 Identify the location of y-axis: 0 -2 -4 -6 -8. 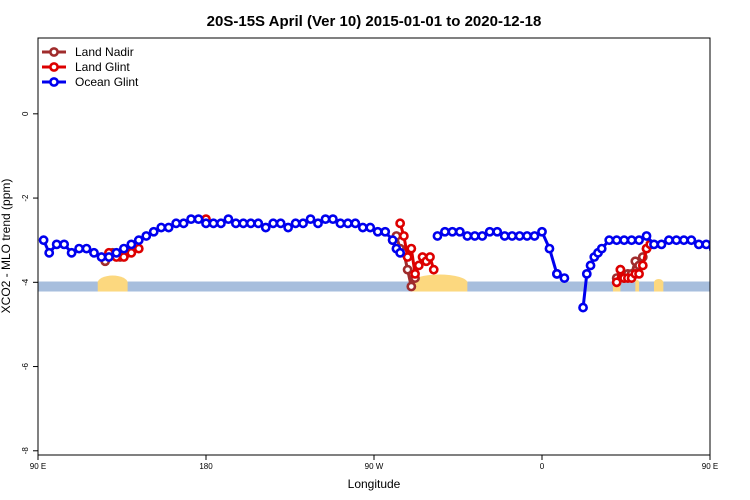
(29, 282).